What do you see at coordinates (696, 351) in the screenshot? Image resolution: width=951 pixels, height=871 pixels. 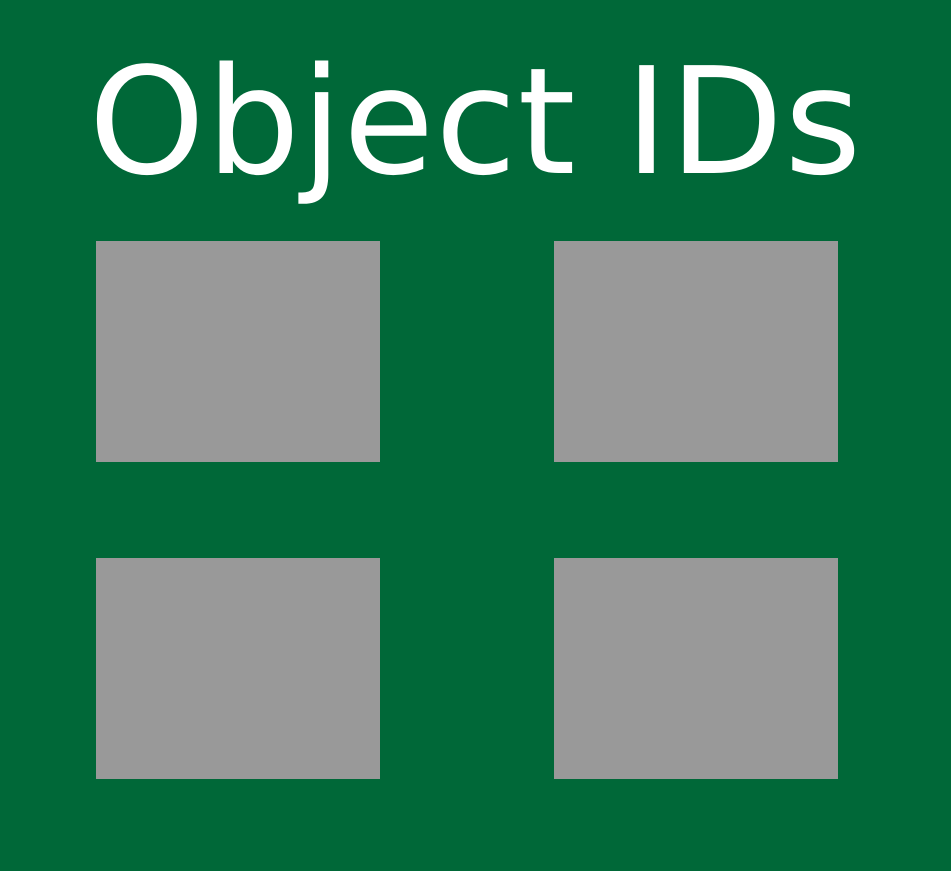 I see `placeholder-tile-top-right` at bounding box center [696, 351].